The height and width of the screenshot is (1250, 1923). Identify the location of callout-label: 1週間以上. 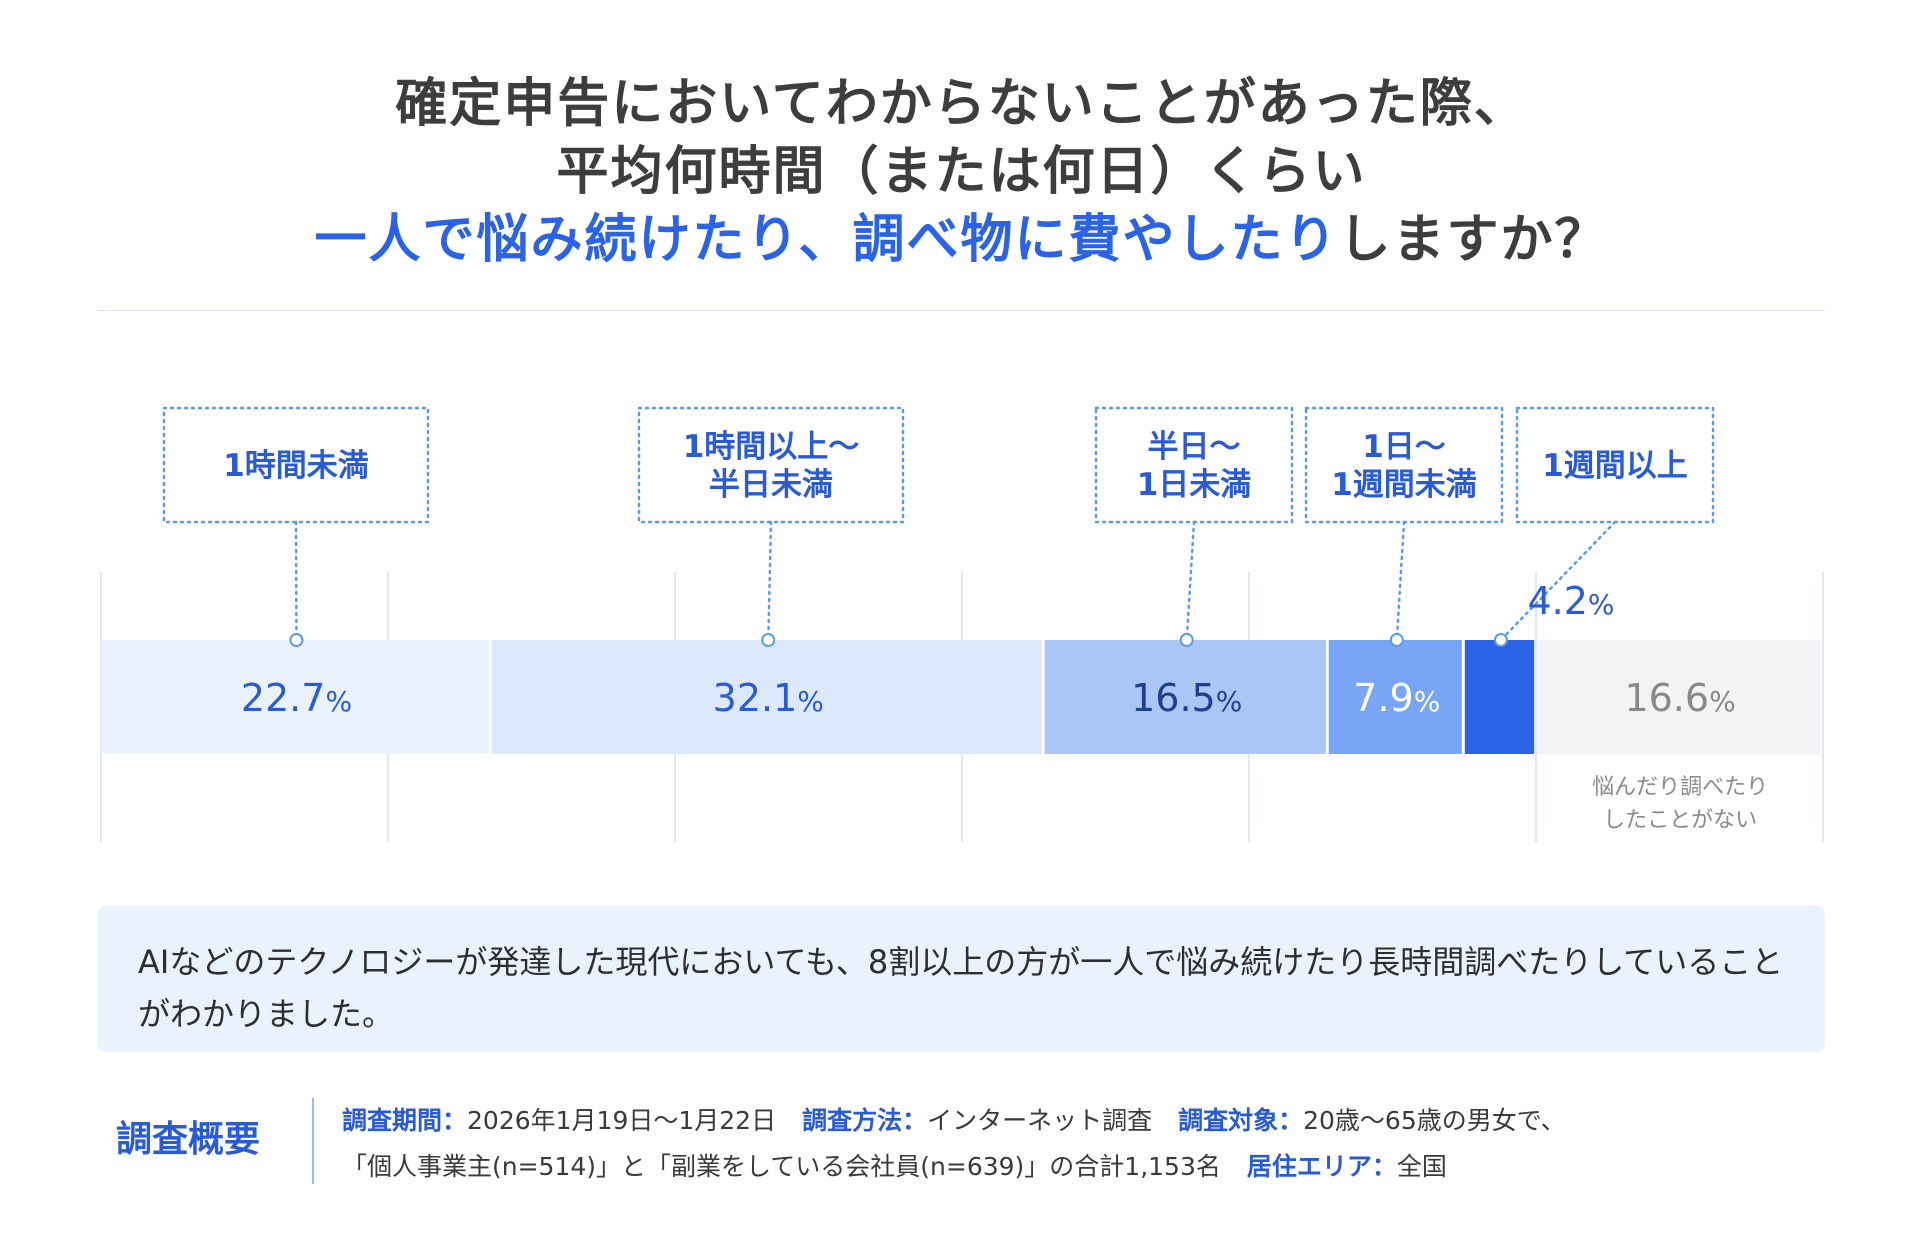
(1615, 466).